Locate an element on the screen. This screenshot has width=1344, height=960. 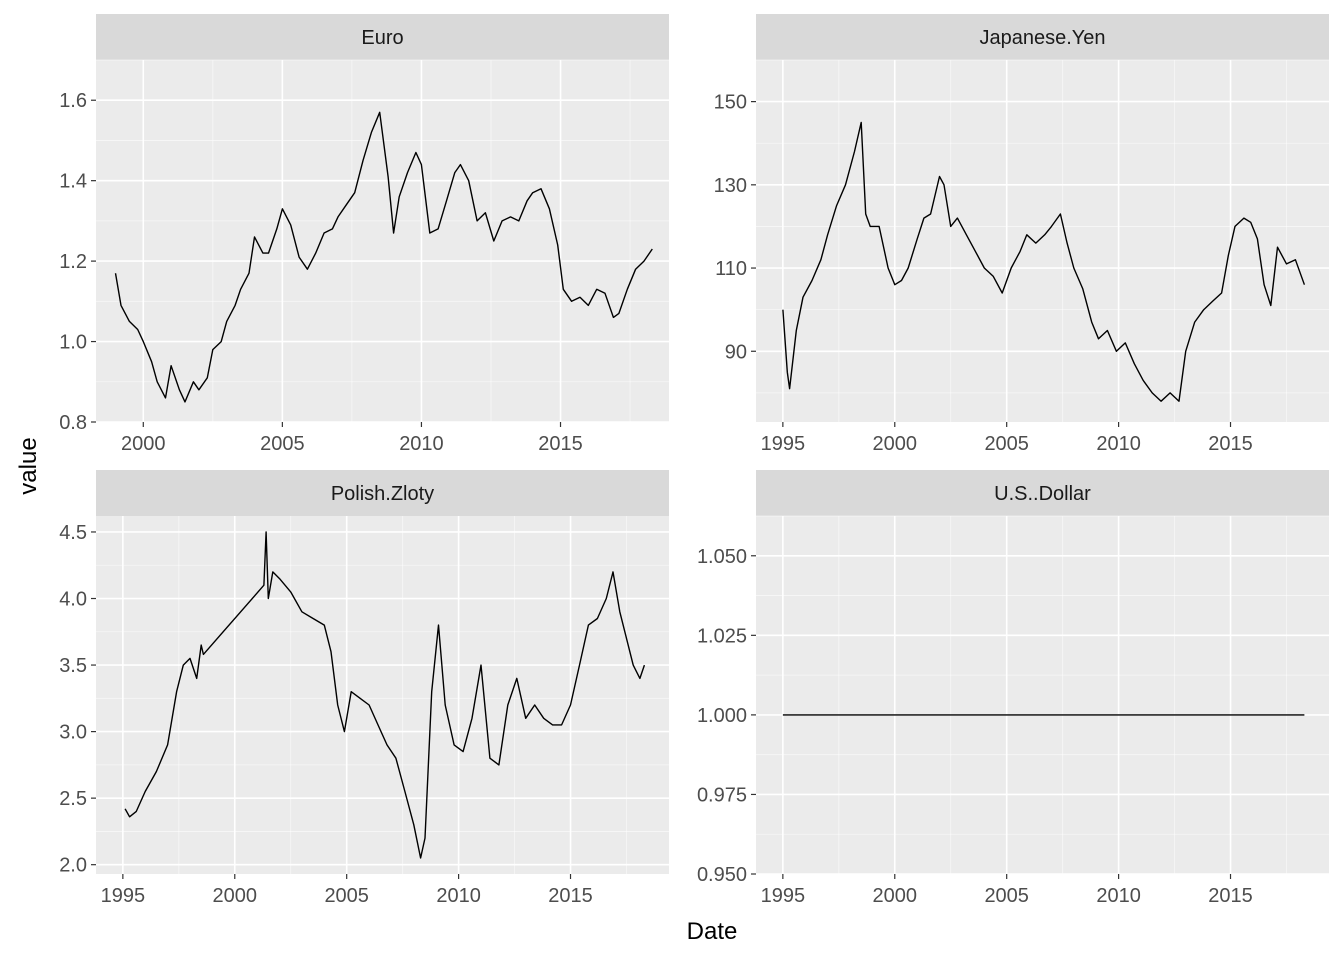
facet-strip-label-us-dollar: U.S..Dollar is located at coordinates (1042, 494).